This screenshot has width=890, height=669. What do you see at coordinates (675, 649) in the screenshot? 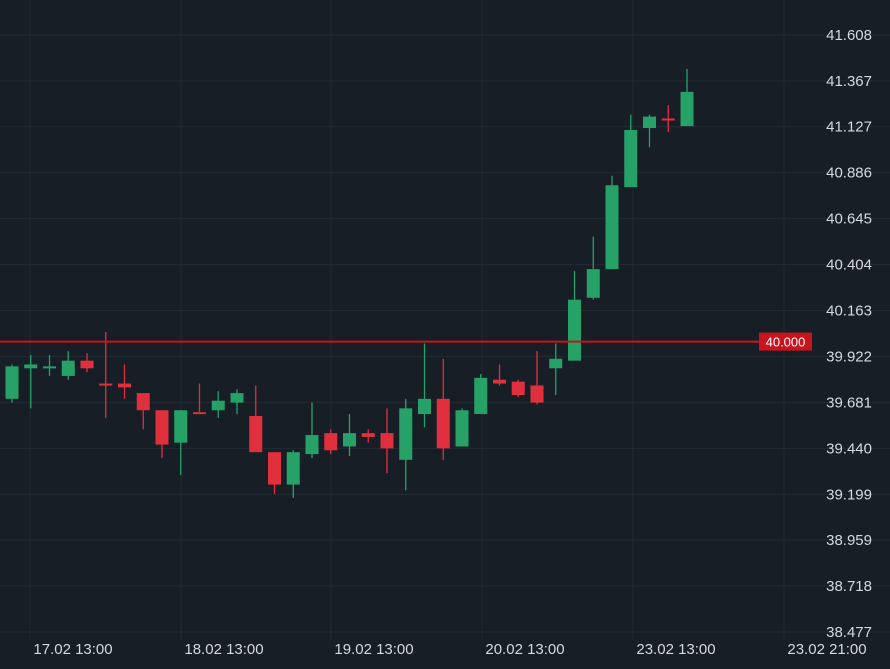
I see `x-tick-label: 23.02 13:00` at bounding box center [675, 649].